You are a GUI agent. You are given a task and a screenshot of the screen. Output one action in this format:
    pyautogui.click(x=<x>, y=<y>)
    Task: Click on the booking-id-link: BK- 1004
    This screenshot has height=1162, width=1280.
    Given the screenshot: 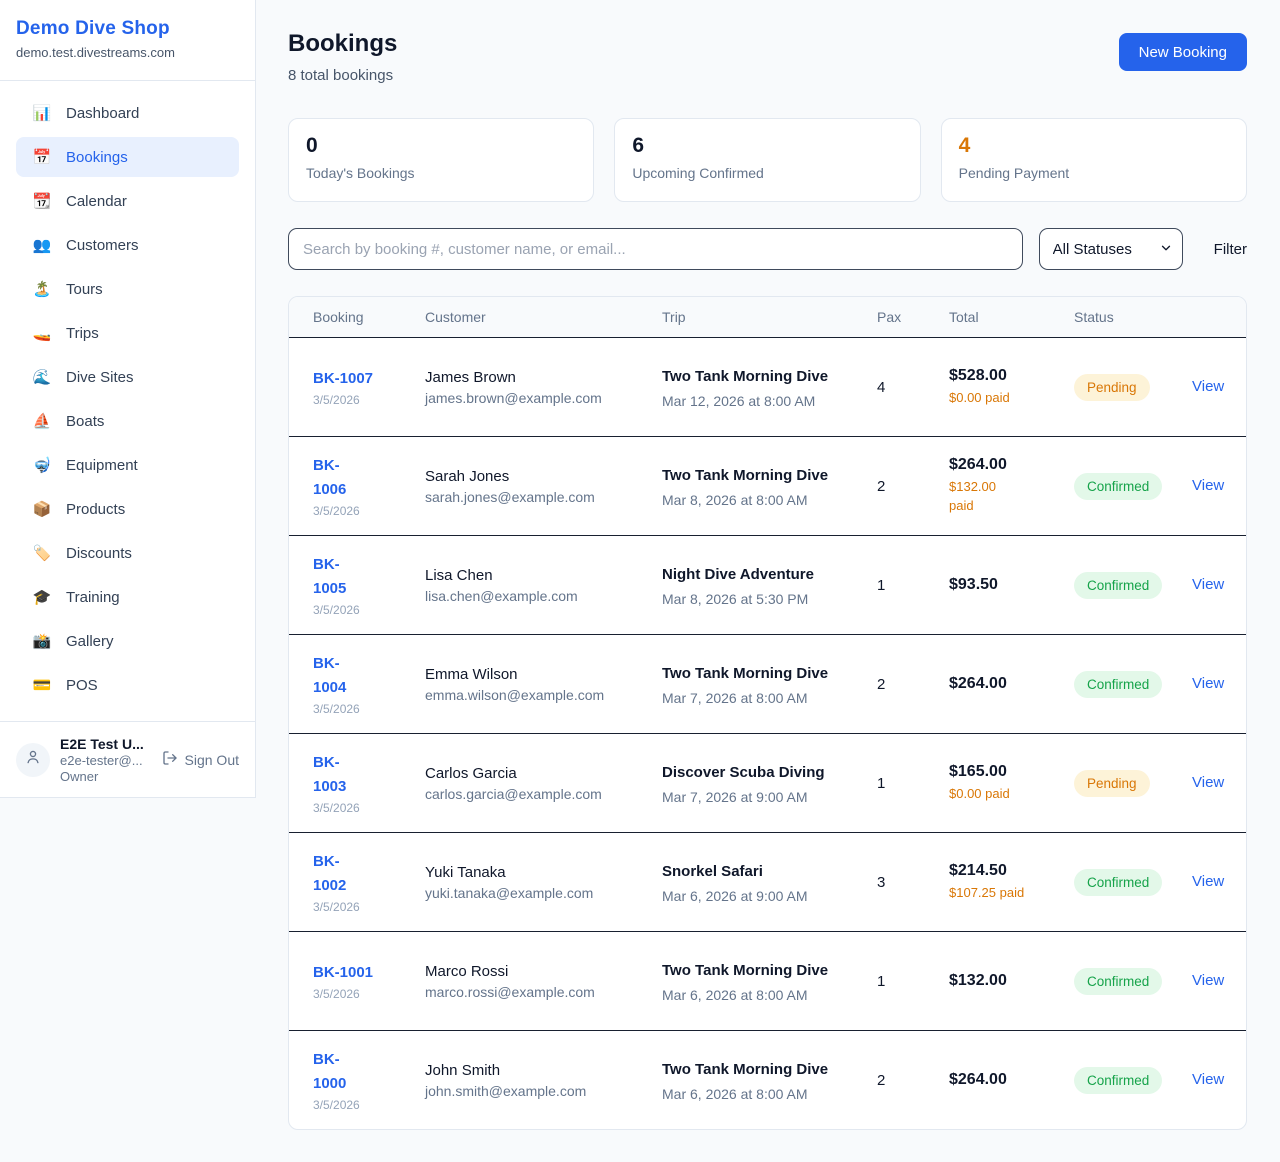 What is the action you would take?
    pyautogui.click(x=330, y=675)
    